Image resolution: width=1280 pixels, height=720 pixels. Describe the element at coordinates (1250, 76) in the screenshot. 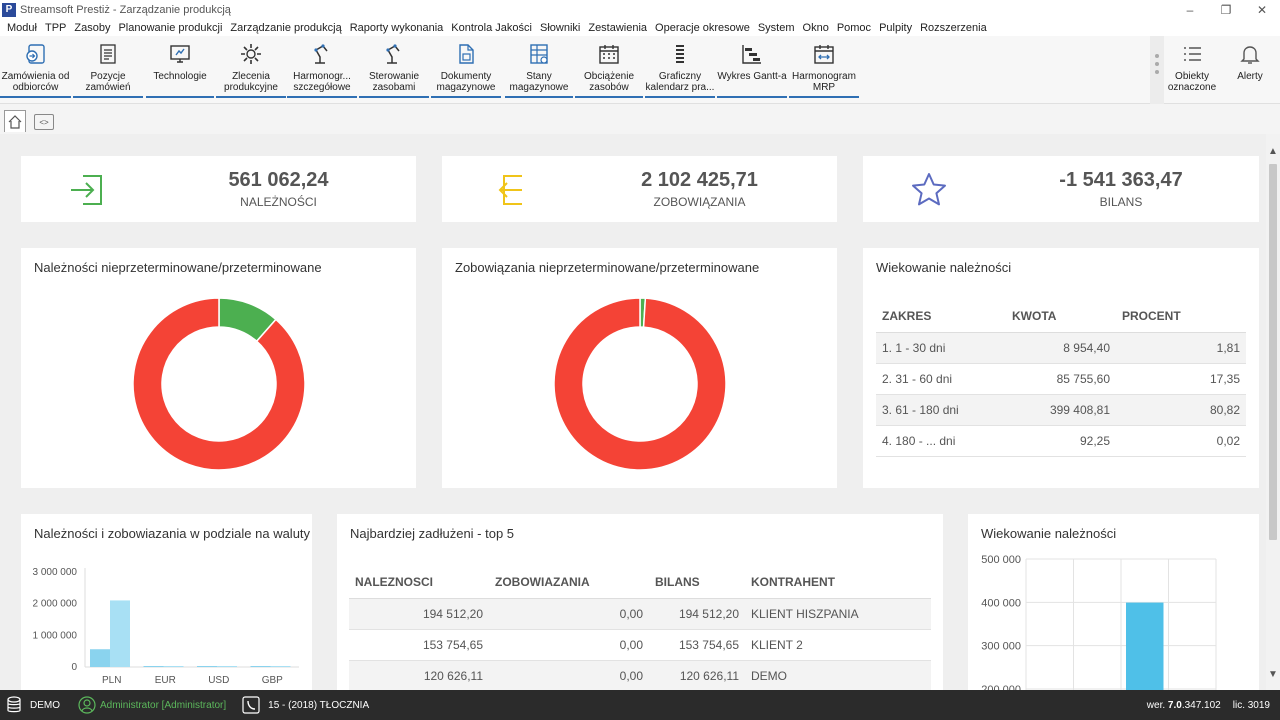

I see `ribbon-button-label: Alerty` at that location.